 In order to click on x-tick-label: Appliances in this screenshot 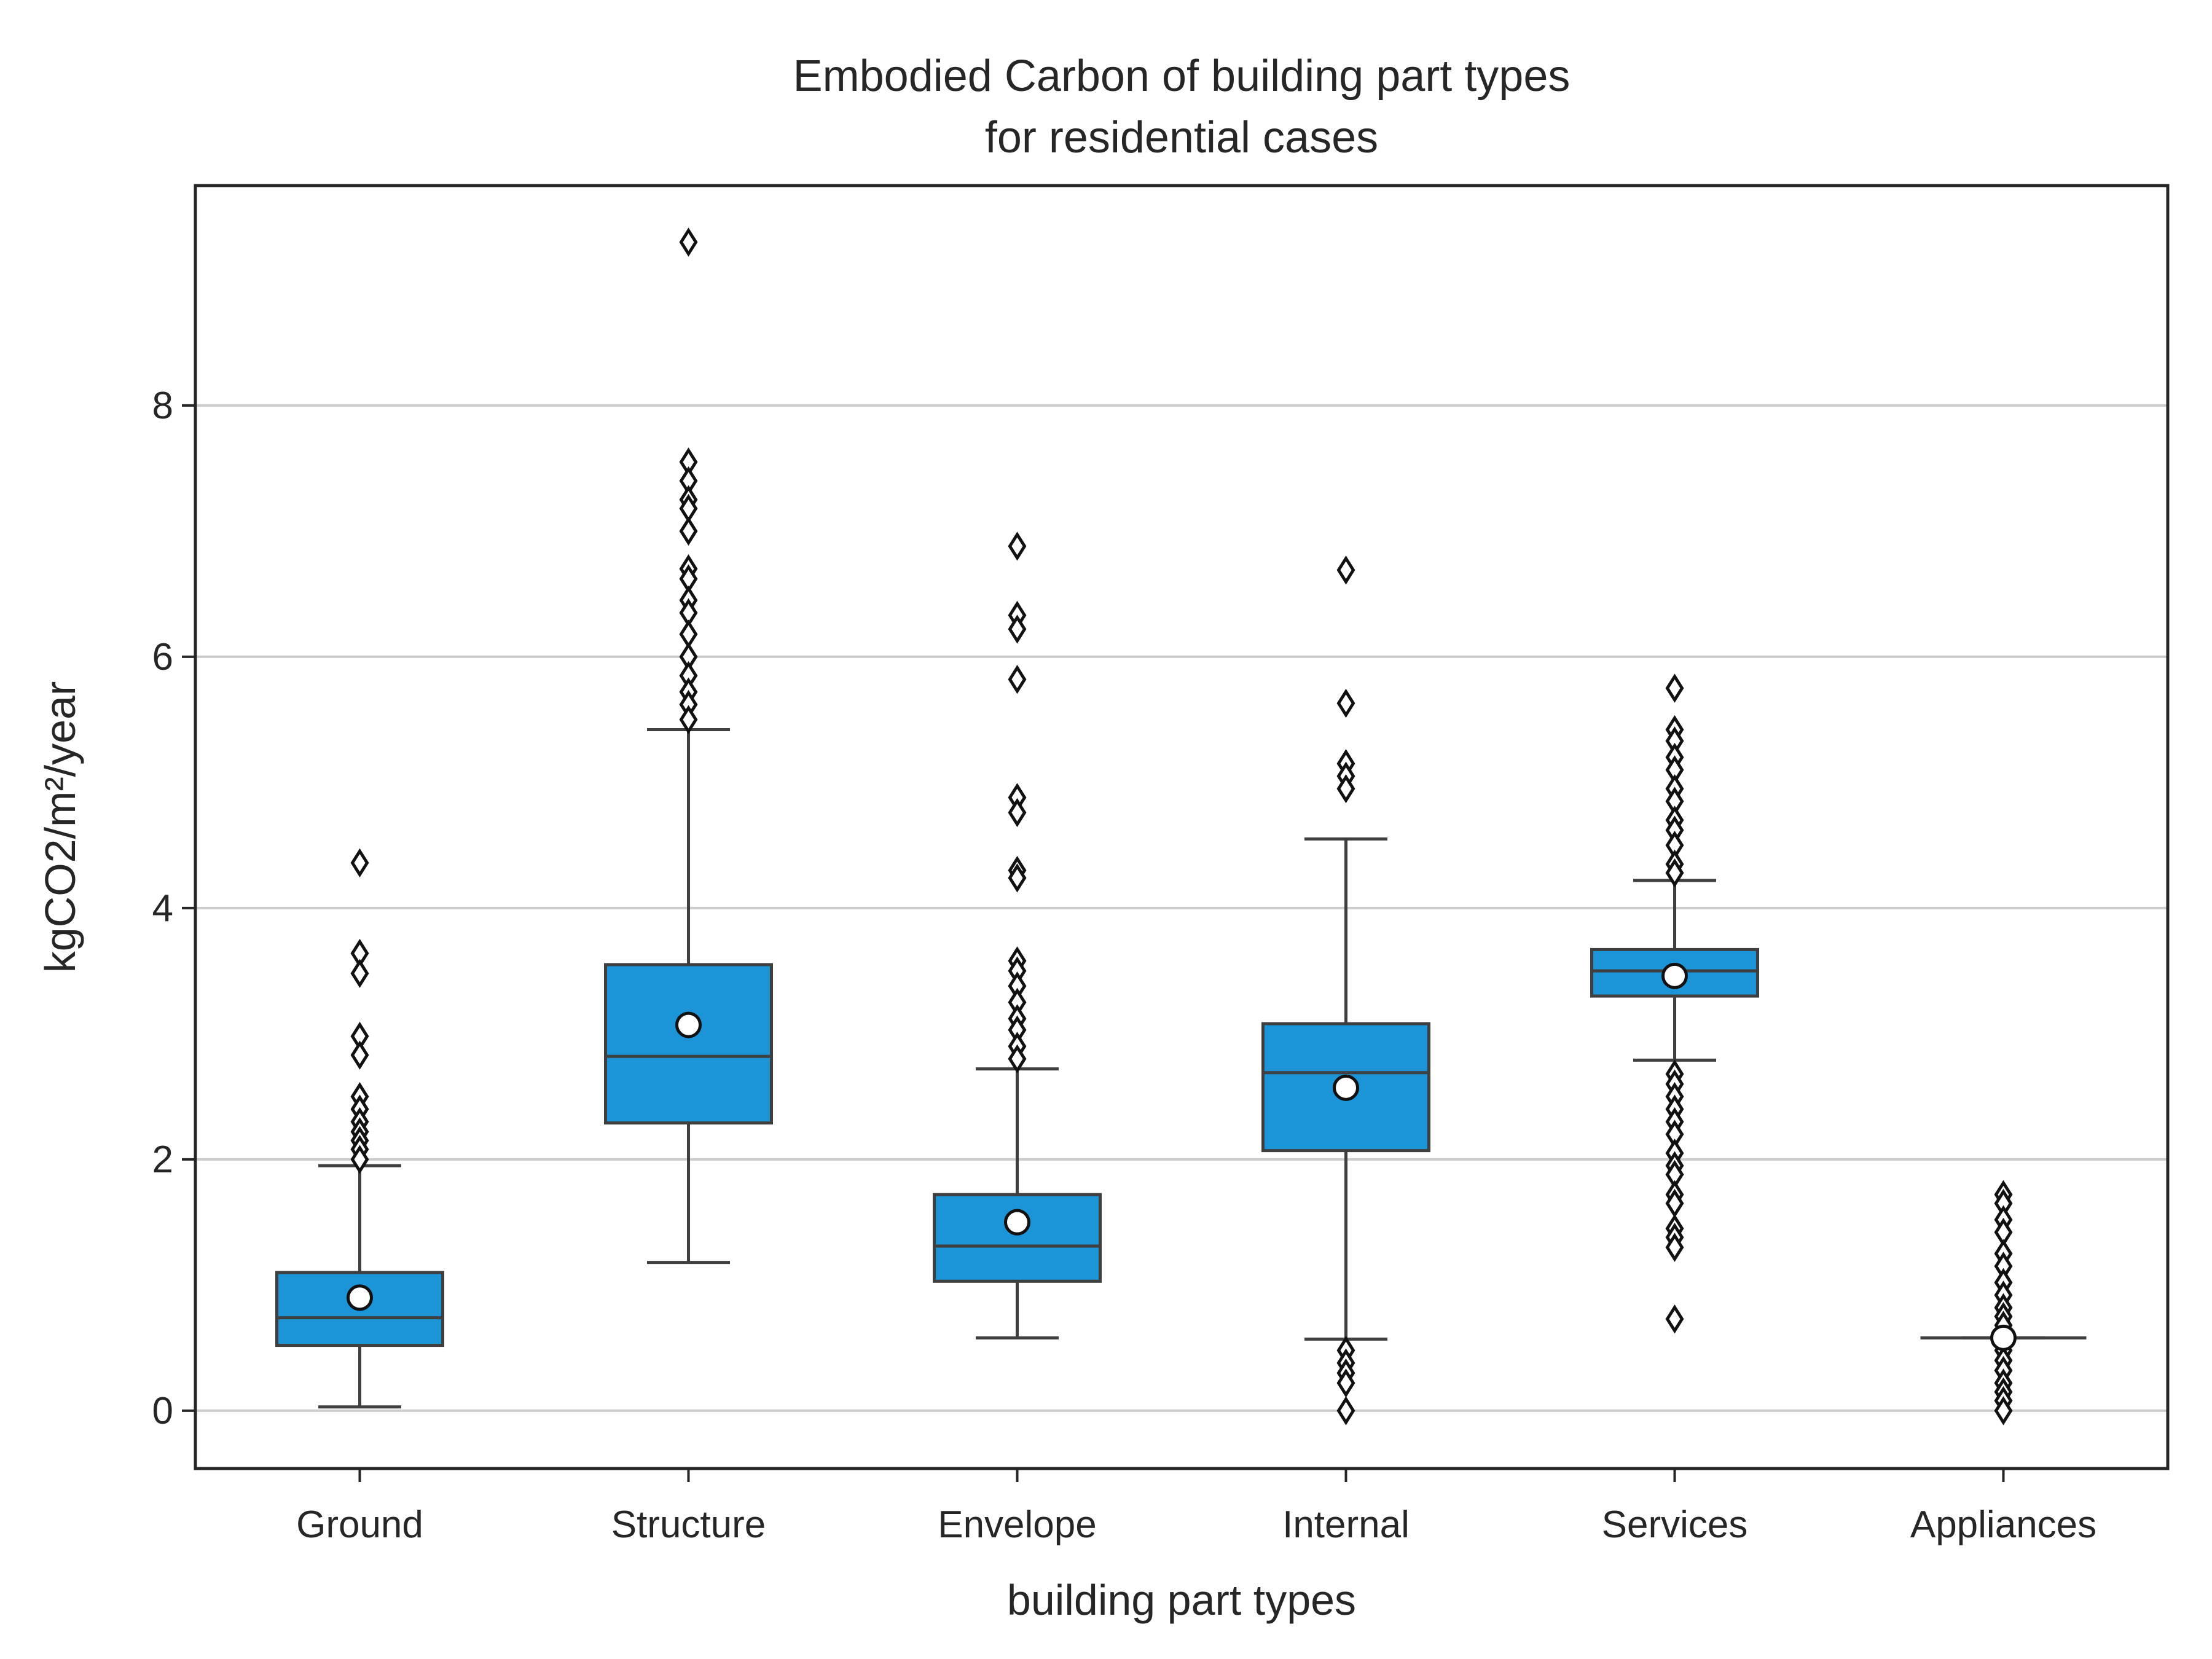, I will do `click(2003, 1525)`.